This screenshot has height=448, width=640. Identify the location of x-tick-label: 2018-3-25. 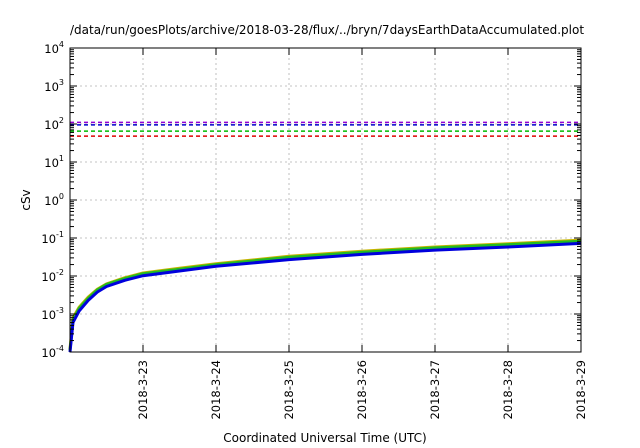
(289, 390).